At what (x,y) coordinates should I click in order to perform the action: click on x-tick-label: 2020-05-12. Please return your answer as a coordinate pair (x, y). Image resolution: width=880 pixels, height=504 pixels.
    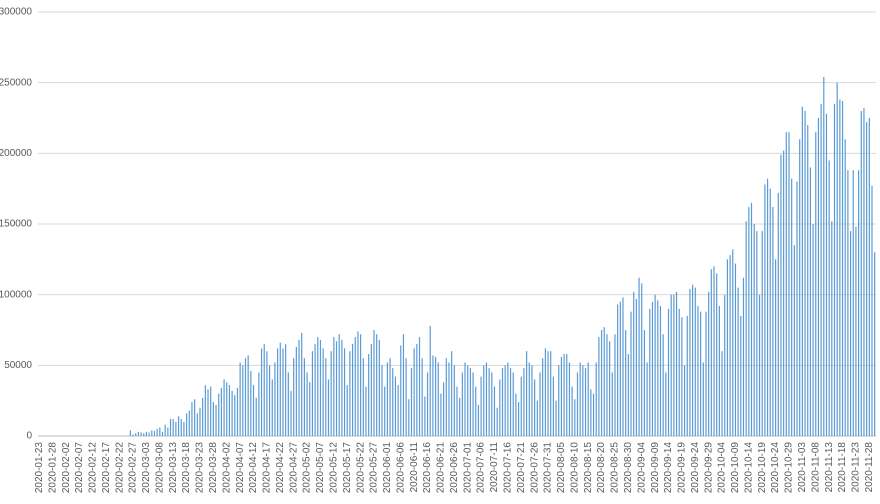
    Looking at the image, I should click on (333, 468).